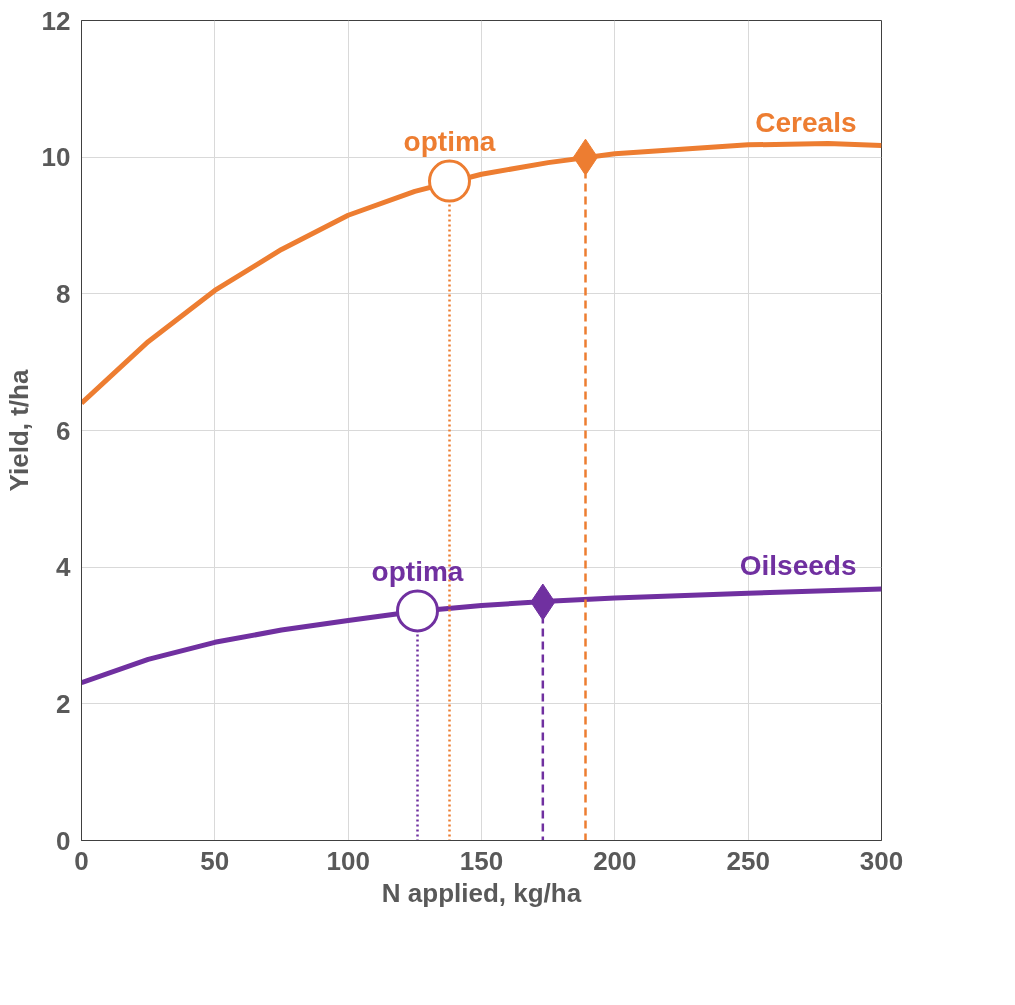  I want to click on y-tick-label: 0, so click(63, 840).